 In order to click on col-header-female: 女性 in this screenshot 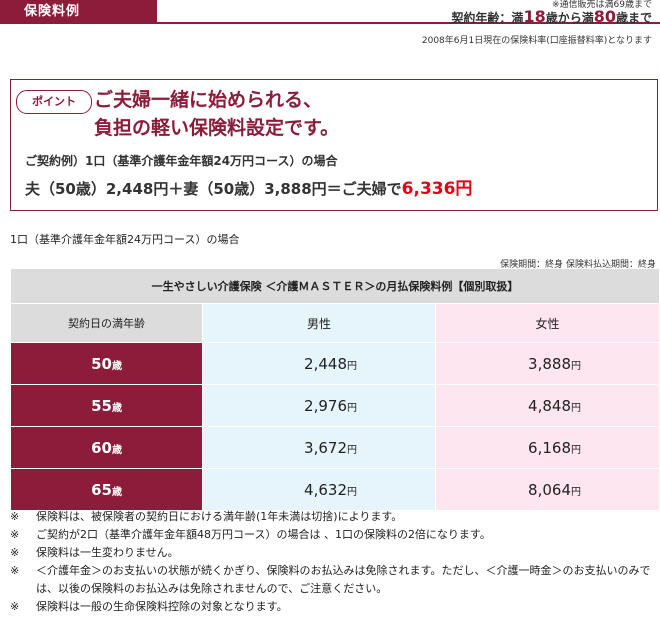, I will do `click(547, 323)`.